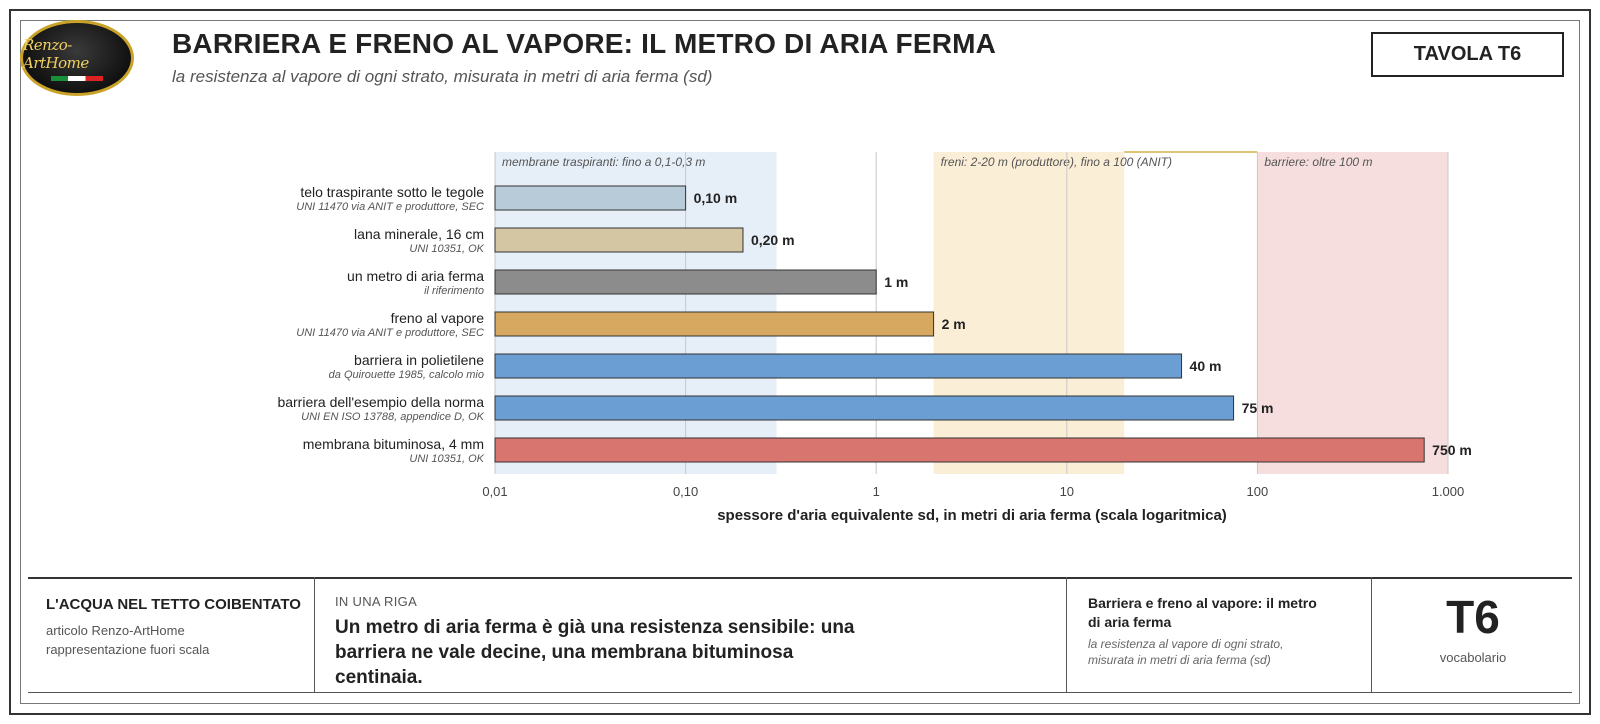  What do you see at coordinates (876, 491) in the screenshot?
I see `x-tick-label: 1` at bounding box center [876, 491].